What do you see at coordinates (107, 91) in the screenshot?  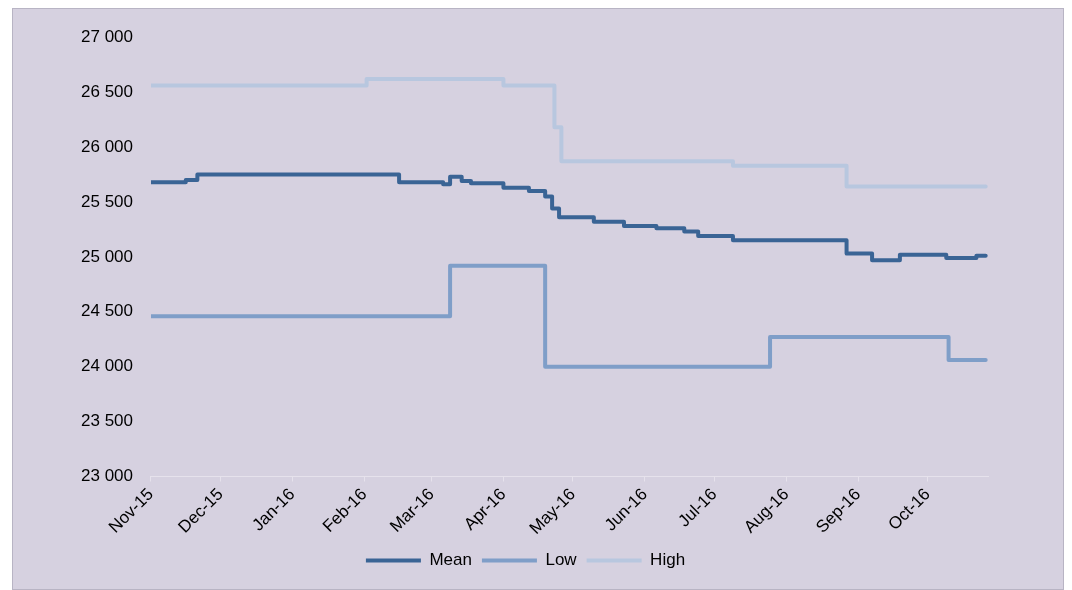 I see `y-tick-label: 26 500` at bounding box center [107, 91].